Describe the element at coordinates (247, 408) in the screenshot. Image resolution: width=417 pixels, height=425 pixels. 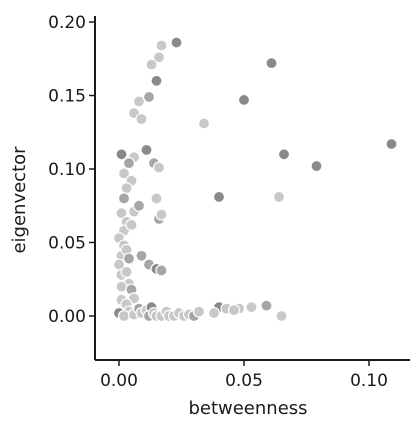
I see `x-axis-label: betweenness` at that location.